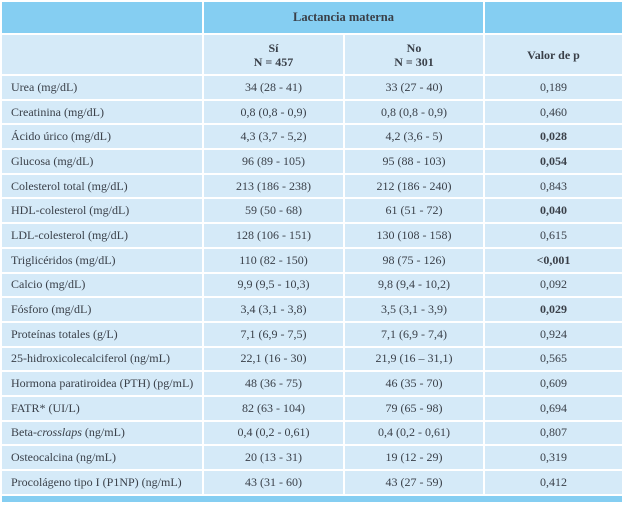 The image size is (624, 506). I want to click on column-header-p: Valor de p, so click(553, 54).